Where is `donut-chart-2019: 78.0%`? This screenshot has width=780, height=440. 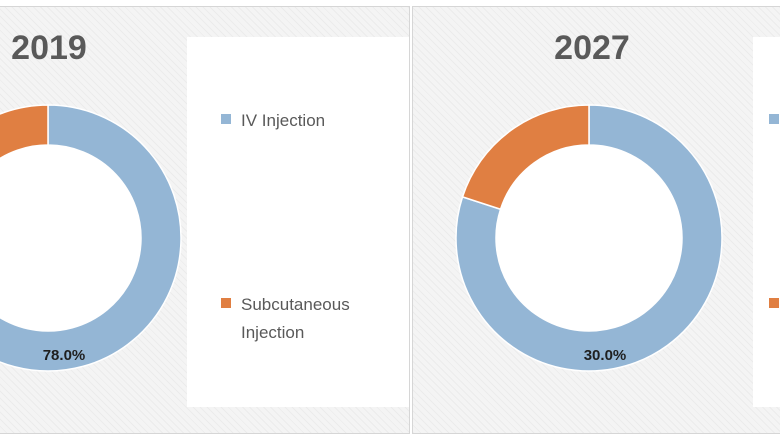
donut-chart-2019: 78.0% is located at coordinates (91, 238).